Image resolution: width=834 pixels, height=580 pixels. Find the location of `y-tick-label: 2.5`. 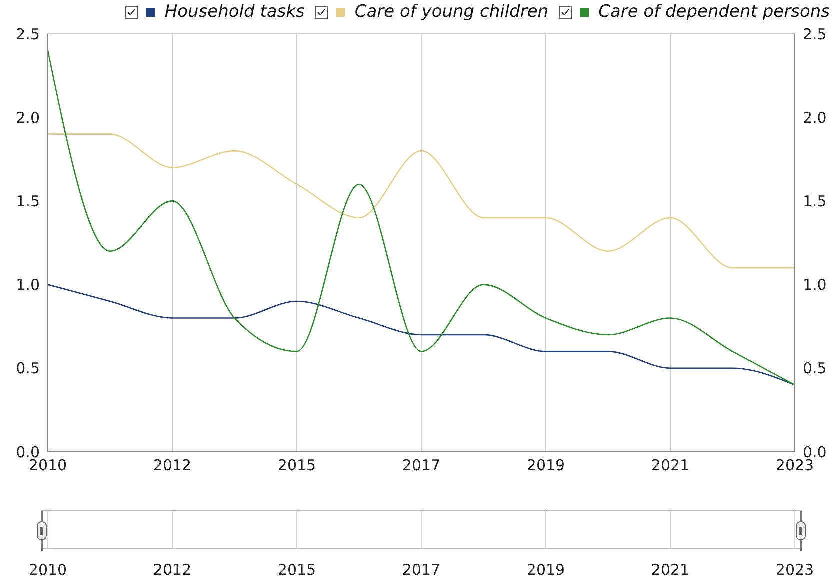

y-tick-label: 2.5 is located at coordinates (28, 34).